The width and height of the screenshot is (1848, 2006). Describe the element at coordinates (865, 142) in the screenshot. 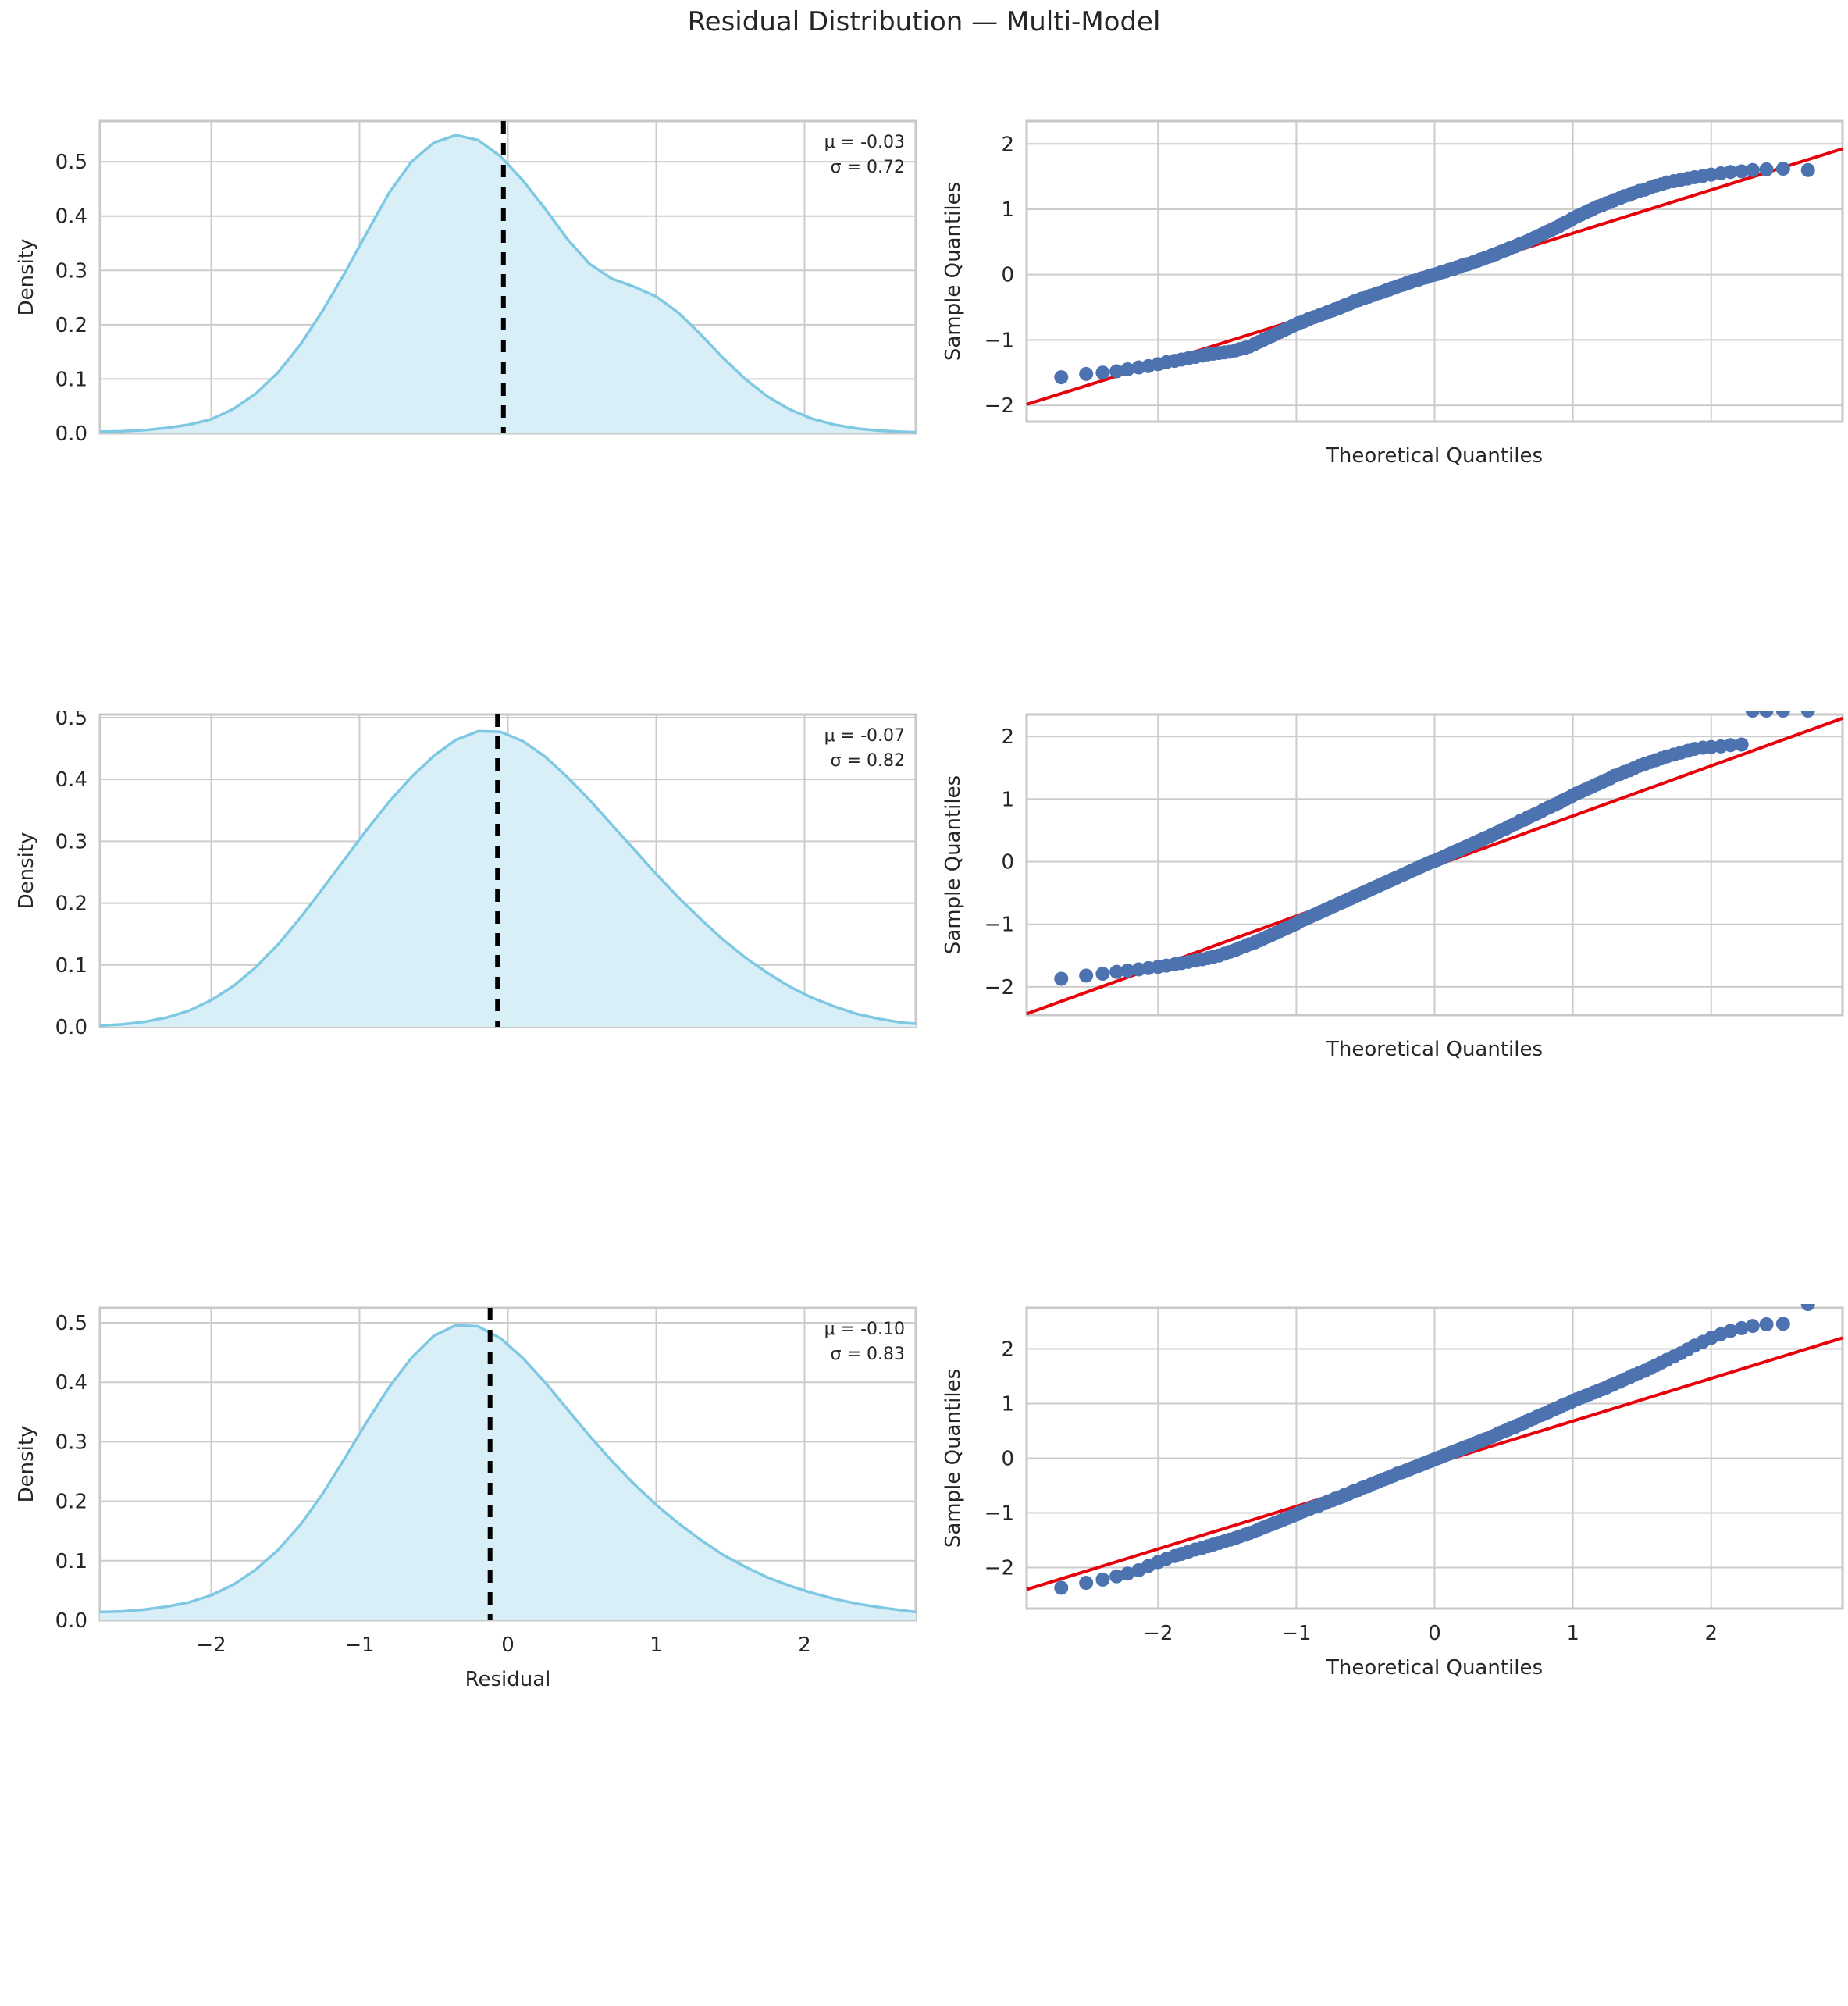

I see `mu-annotation: μ = -0.03` at that location.